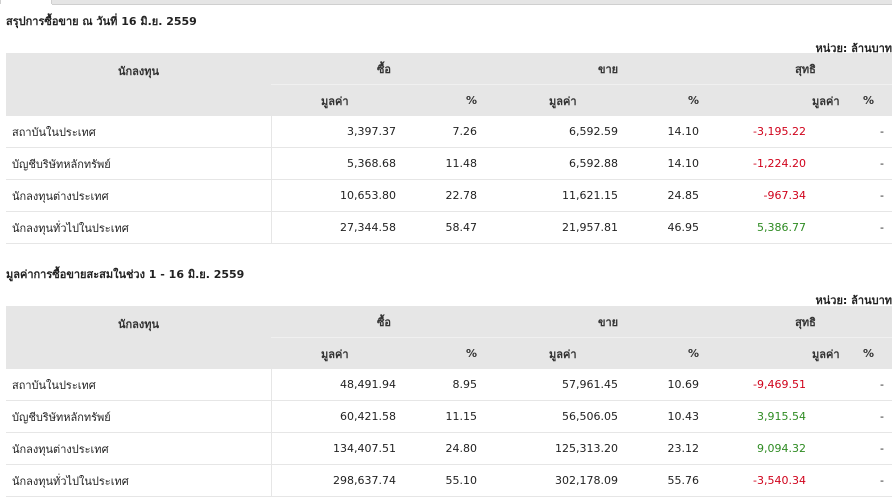 This screenshot has height=503, width=892. What do you see at coordinates (472, 2) in the screenshot?
I see `tab-strip-background` at bounding box center [472, 2].